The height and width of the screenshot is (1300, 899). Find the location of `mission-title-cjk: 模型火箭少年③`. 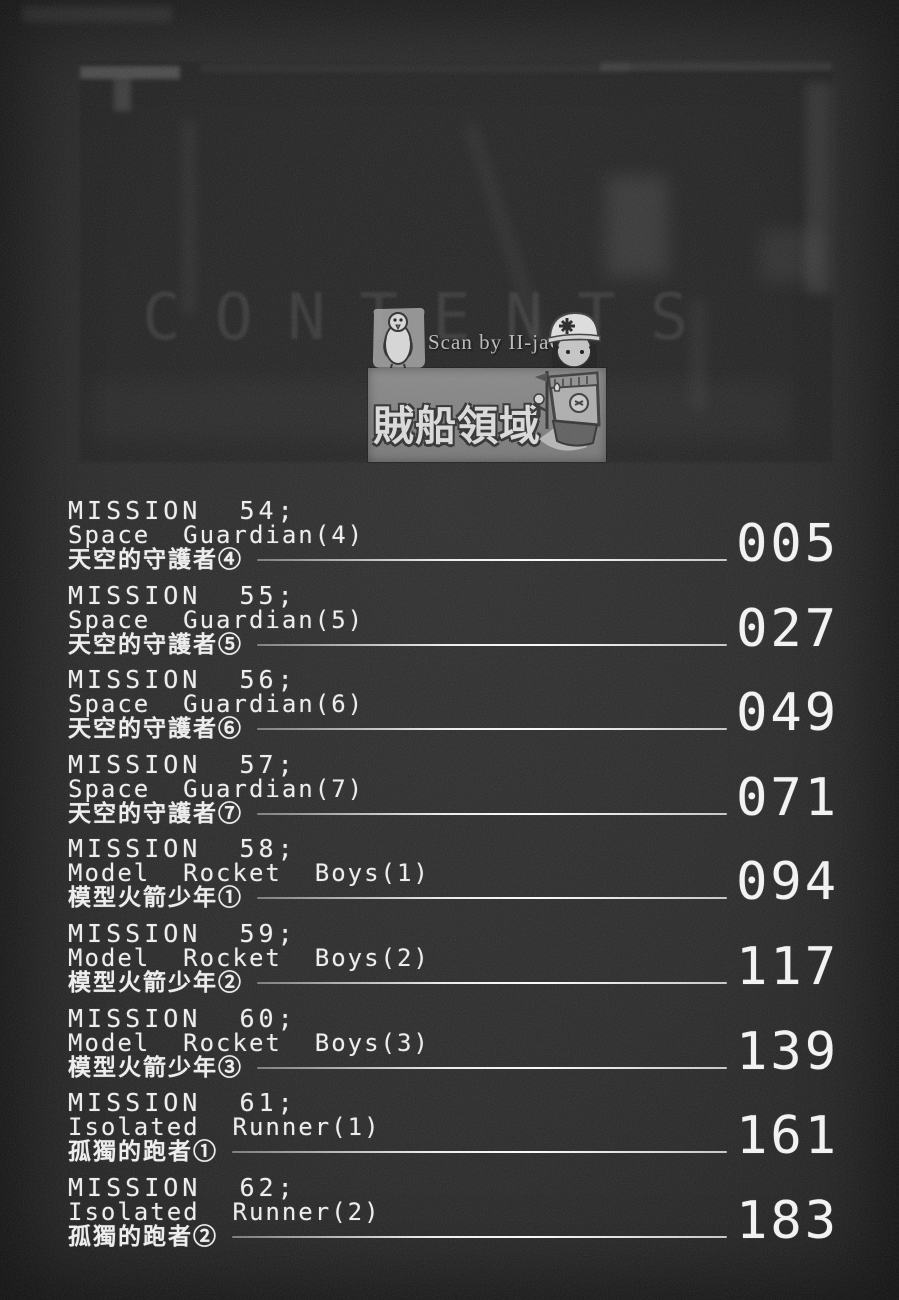

mission-title-cjk: 模型火箭少年③ is located at coordinates (155, 1067).